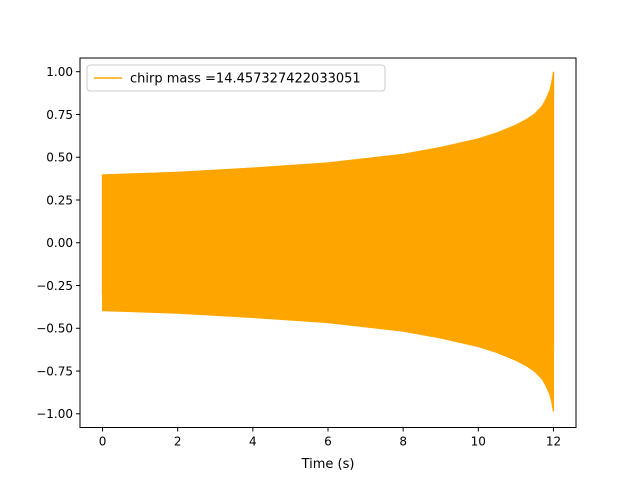 This screenshot has height=484, width=640. I want to click on y-tick-label: −0.25, so click(54, 286).